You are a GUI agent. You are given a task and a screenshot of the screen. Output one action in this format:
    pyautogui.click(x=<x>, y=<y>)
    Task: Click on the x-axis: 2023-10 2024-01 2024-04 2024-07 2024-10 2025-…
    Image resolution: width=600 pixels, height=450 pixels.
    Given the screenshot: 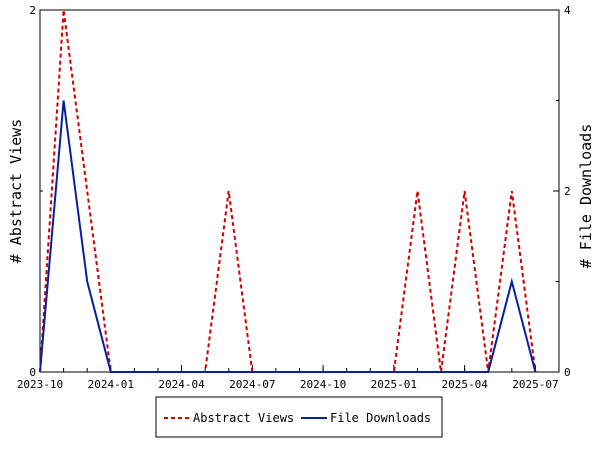 What is the action you would take?
    pyautogui.click(x=288, y=378)
    